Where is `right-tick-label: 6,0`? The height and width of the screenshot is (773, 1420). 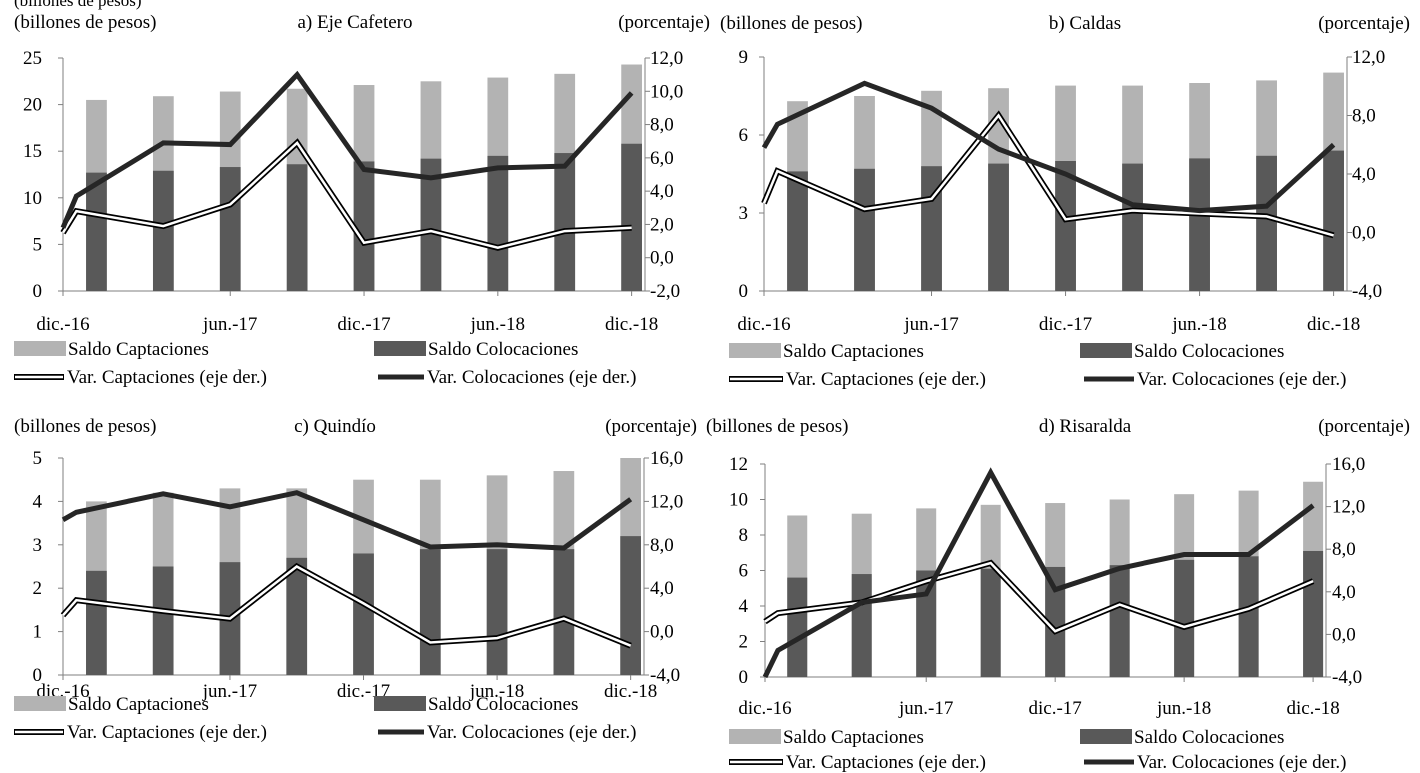
right-tick-label: 6,0 is located at coordinates (662, 158).